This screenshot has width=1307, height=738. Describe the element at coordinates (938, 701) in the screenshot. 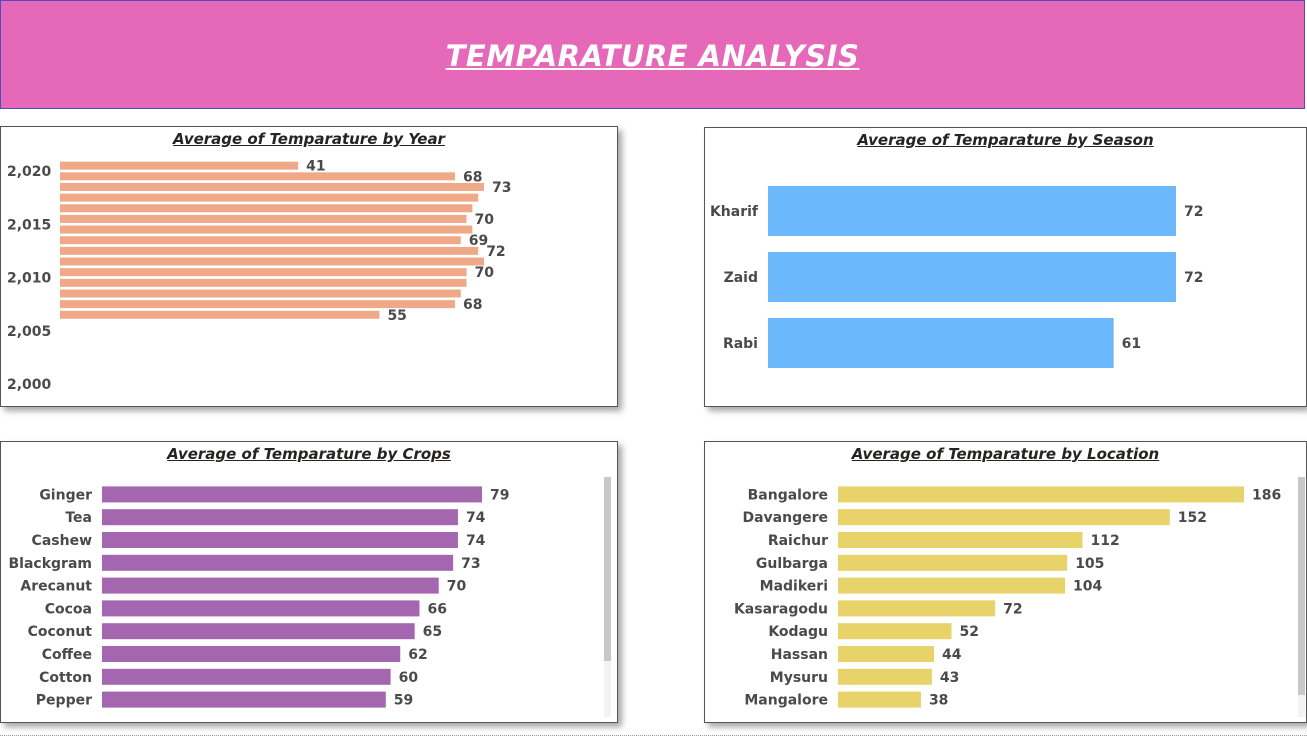

I see `data-label: 38` at that location.